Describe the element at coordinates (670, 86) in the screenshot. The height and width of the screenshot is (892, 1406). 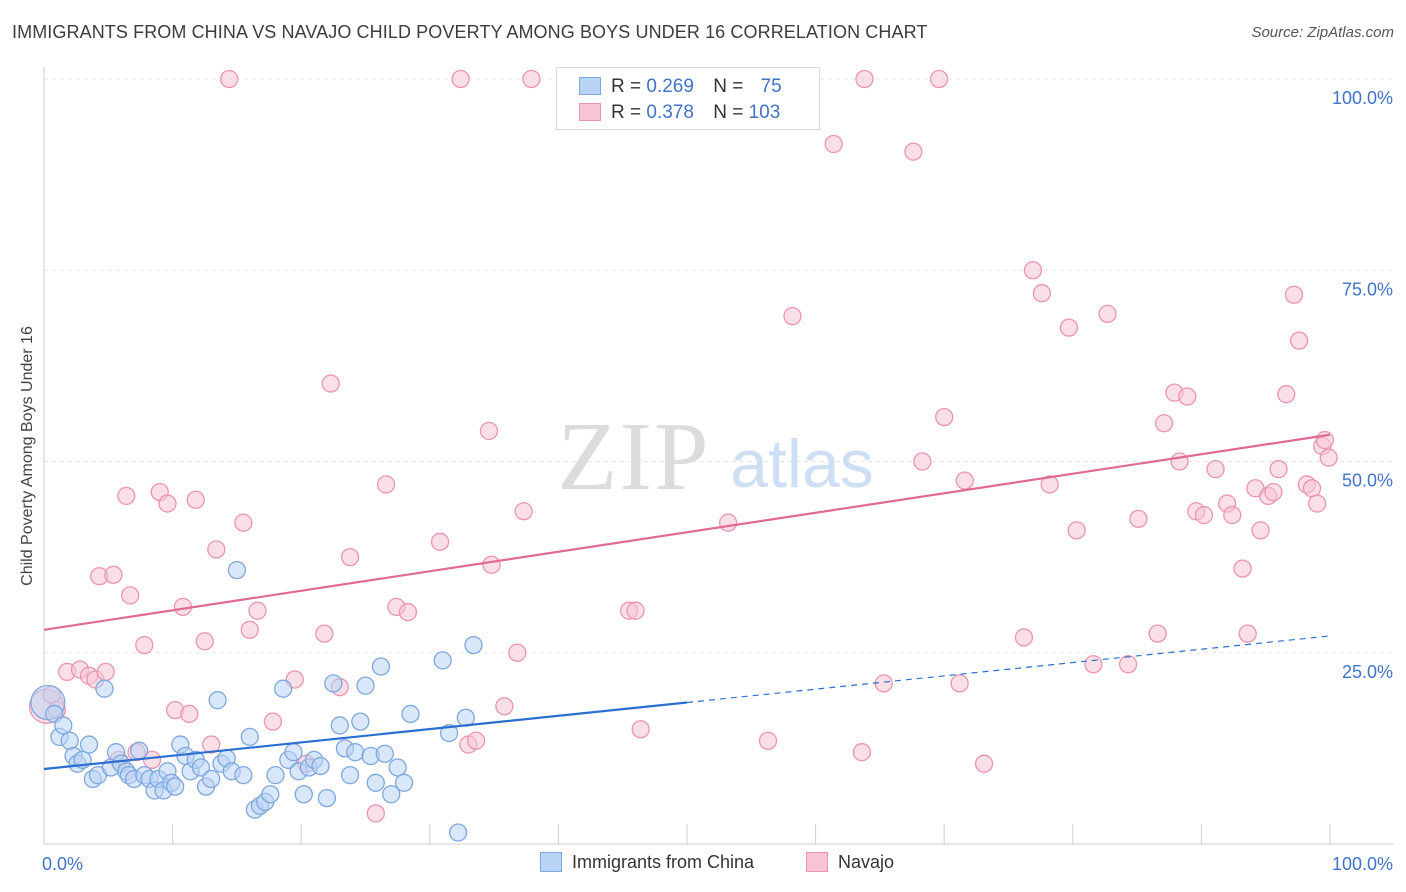
I see `legend-r-value-china: 0.269` at that location.